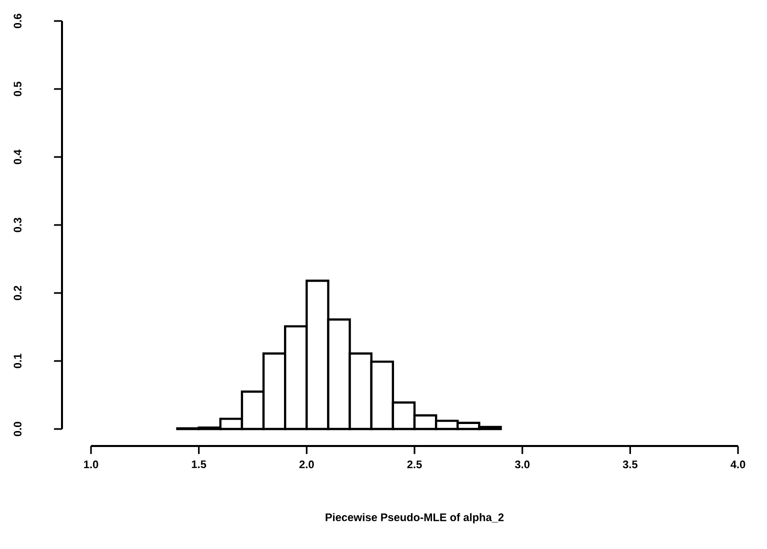  What do you see at coordinates (18, 293) in the screenshot?
I see `y-tick-label: 0.2` at bounding box center [18, 293].